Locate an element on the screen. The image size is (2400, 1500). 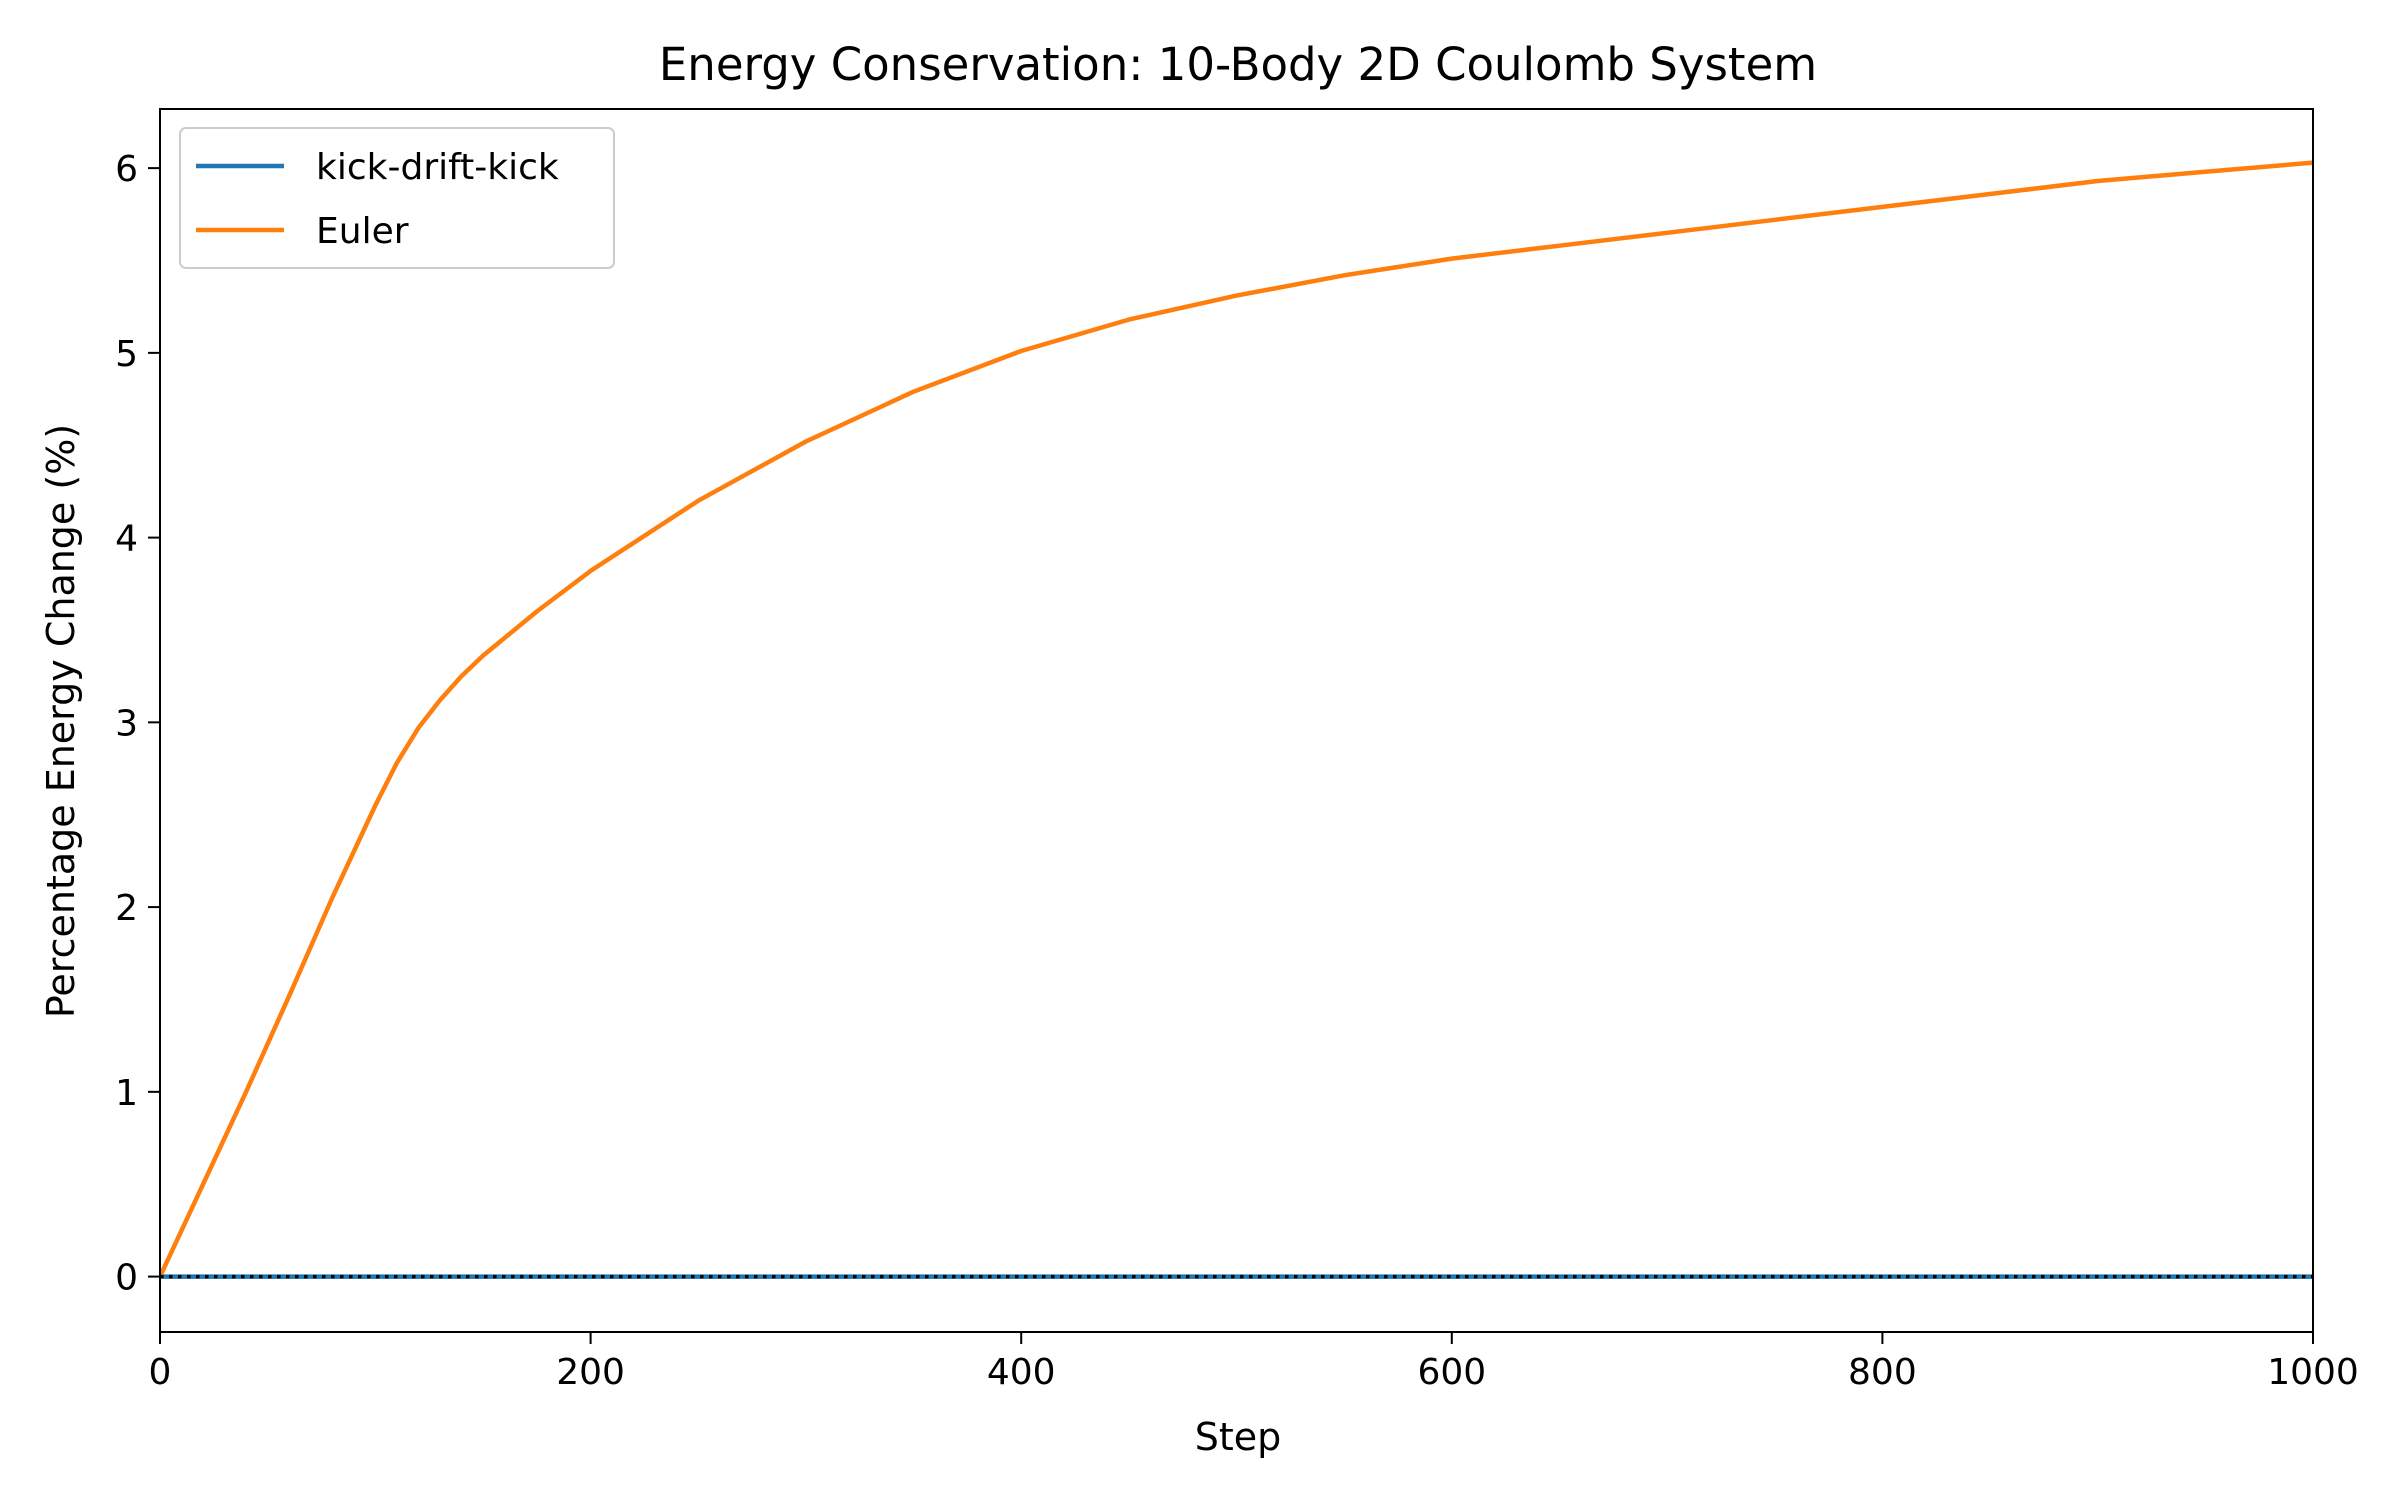
y-tick-label: 1 is located at coordinates (126, 1093).